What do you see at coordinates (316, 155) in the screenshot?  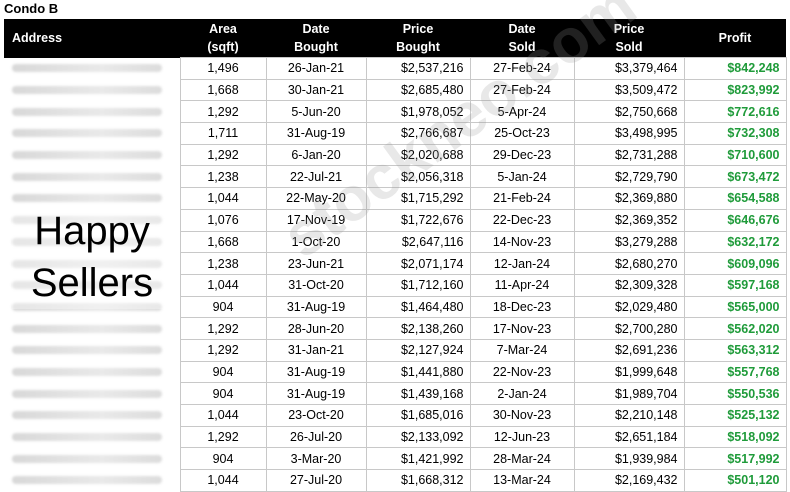 I see `cell-date-bought: 6-Jan-20` at bounding box center [316, 155].